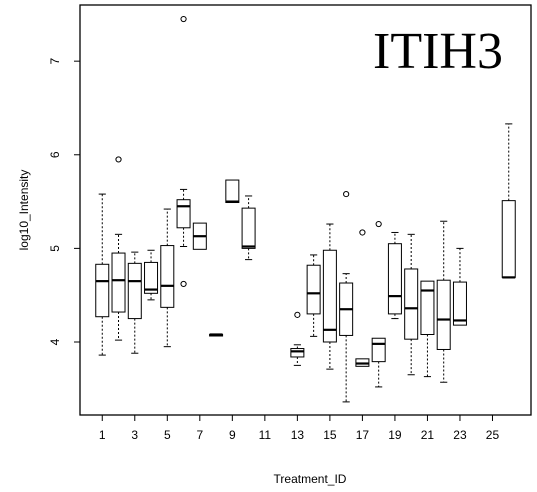 This screenshot has width=537, height=492. Describe the element at coordinates (55, 154) in the screenshot. I see `y-tick-label: 6` at that location.